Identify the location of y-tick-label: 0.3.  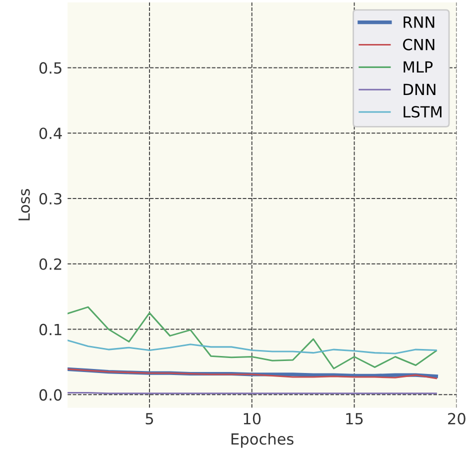
(50, 198).